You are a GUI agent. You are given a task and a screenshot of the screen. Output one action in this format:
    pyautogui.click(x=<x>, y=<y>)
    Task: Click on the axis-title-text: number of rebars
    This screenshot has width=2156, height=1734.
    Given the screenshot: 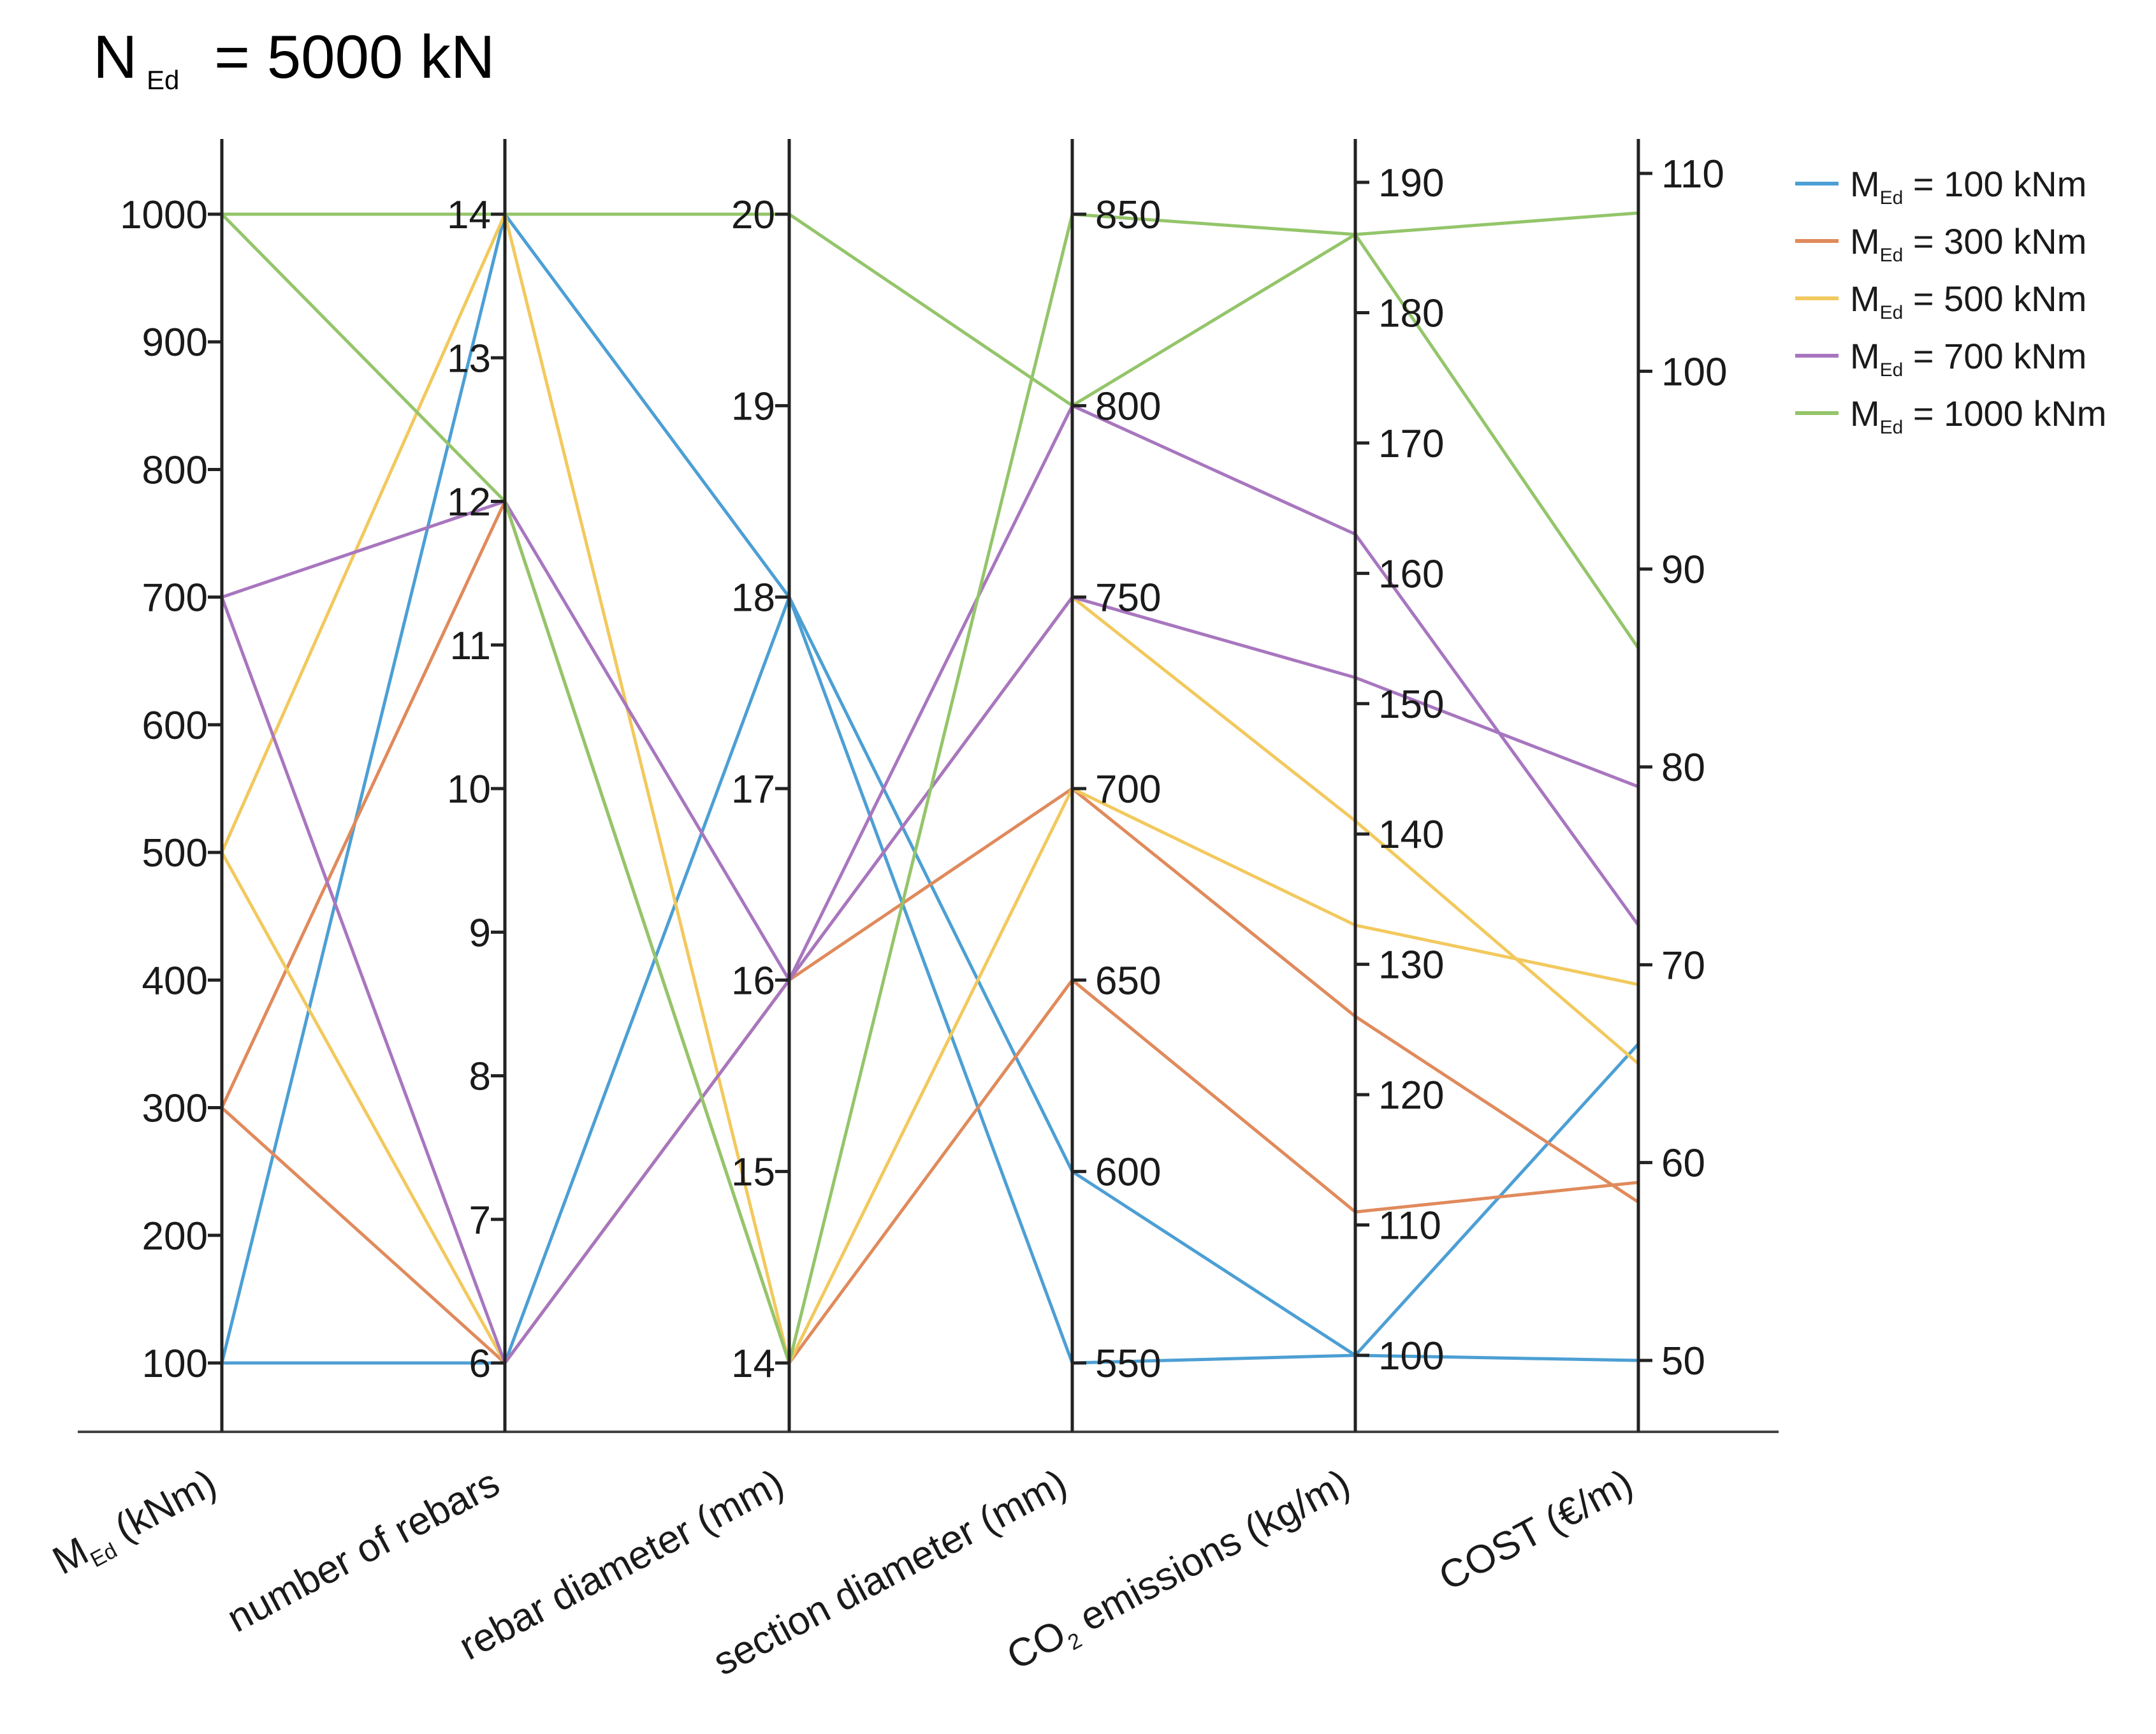 What is the action you would take?
    pyautogui.click(x=363, y=1551)
    